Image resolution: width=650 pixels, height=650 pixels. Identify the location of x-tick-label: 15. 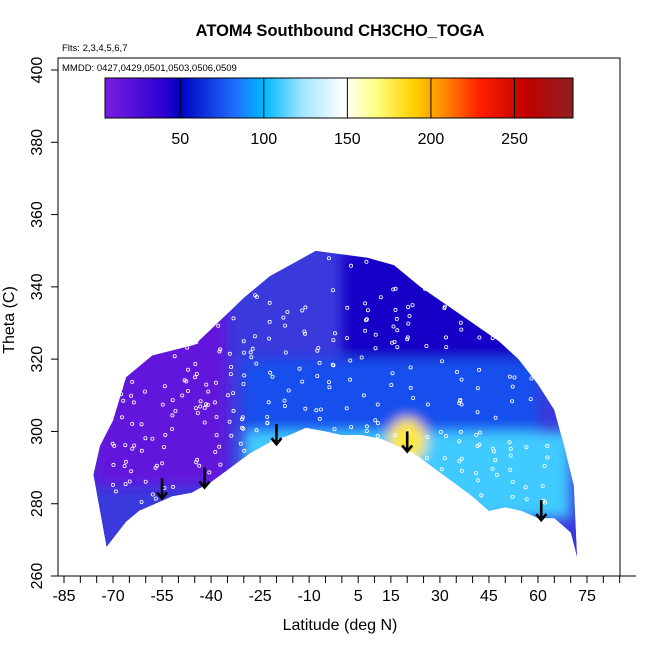
(391, 596).